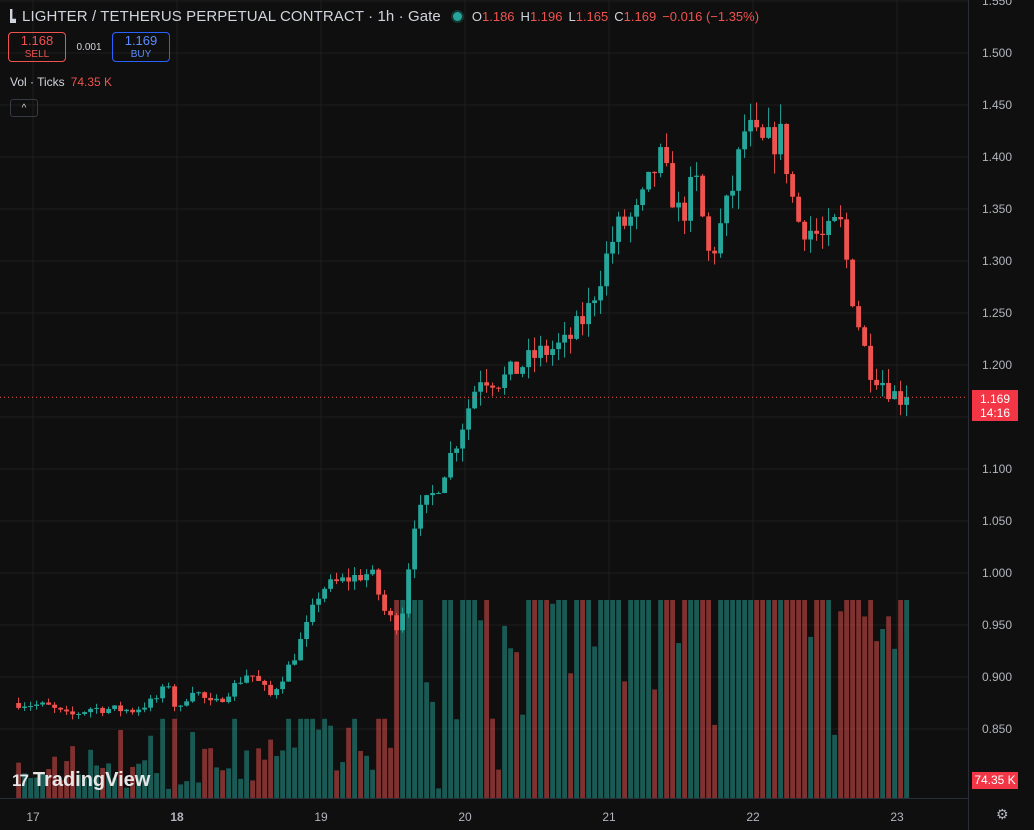 The width and height of the screenshot is (1034, 830). Describe the element at coordinates (995, 780) in the screenshot. I see `volume-axis-label: 74.35 K` at that location.